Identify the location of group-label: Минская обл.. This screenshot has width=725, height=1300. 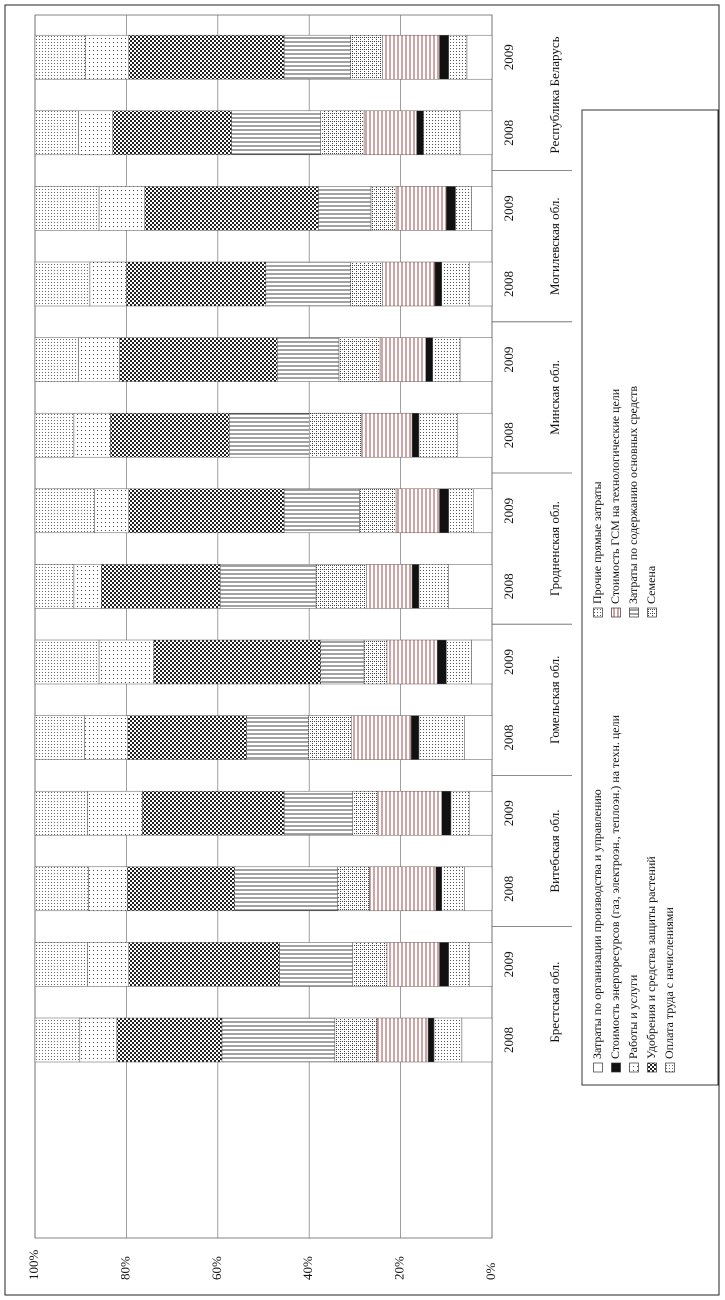
(554, 397).